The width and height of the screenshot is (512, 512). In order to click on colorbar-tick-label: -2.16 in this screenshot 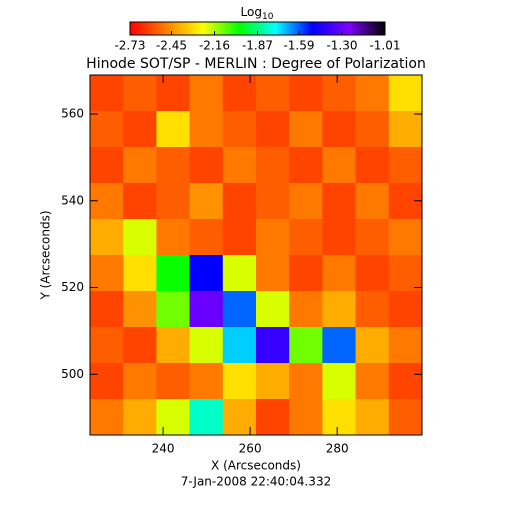, I will do `click(214, 46)`.